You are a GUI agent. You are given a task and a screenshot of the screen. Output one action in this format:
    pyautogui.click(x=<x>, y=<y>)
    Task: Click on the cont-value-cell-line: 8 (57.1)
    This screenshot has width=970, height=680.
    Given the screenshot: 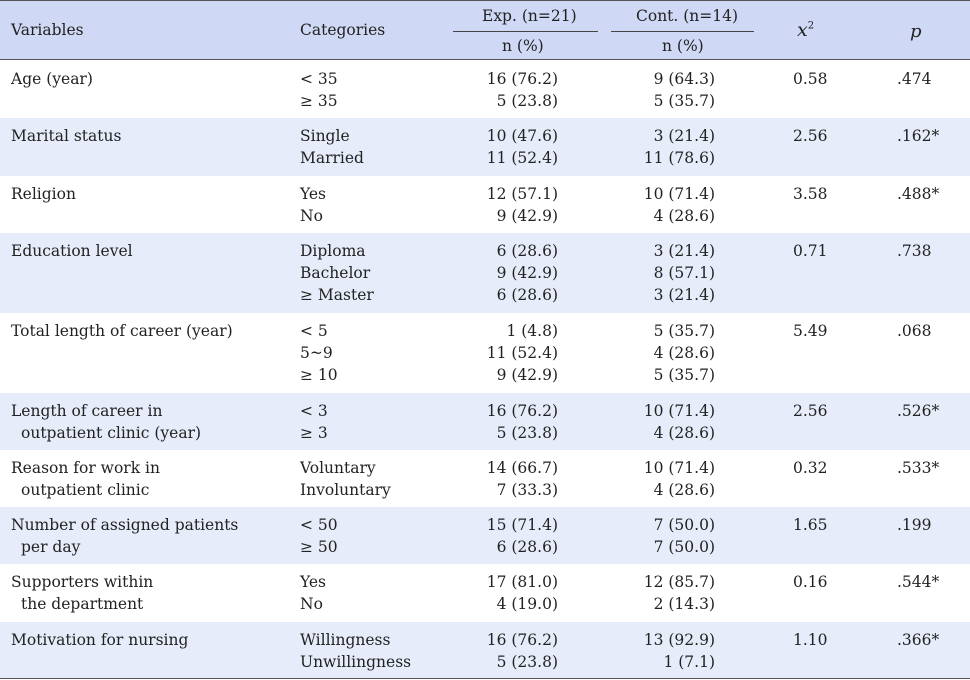 What is the action you would take?
    pyautogui.click(x=684, y=273)
    